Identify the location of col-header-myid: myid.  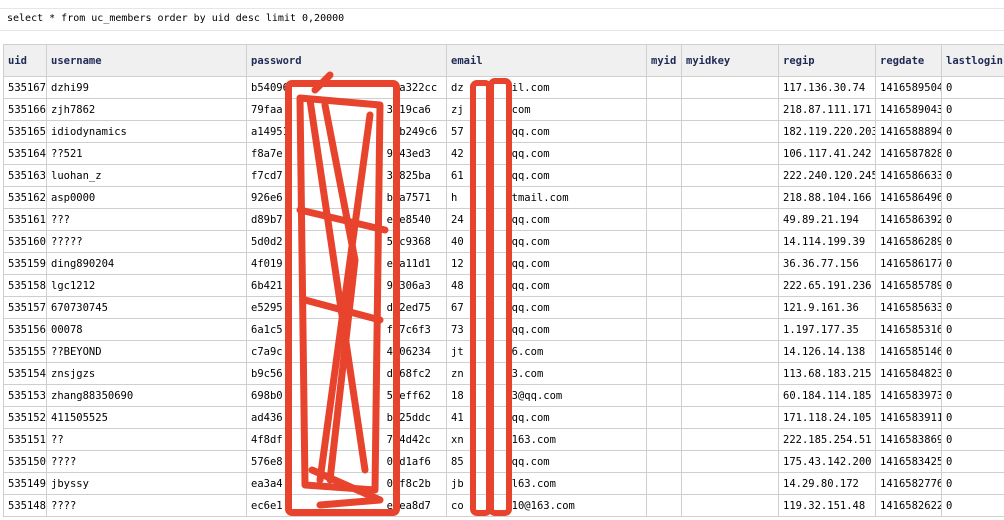
(664, 60).